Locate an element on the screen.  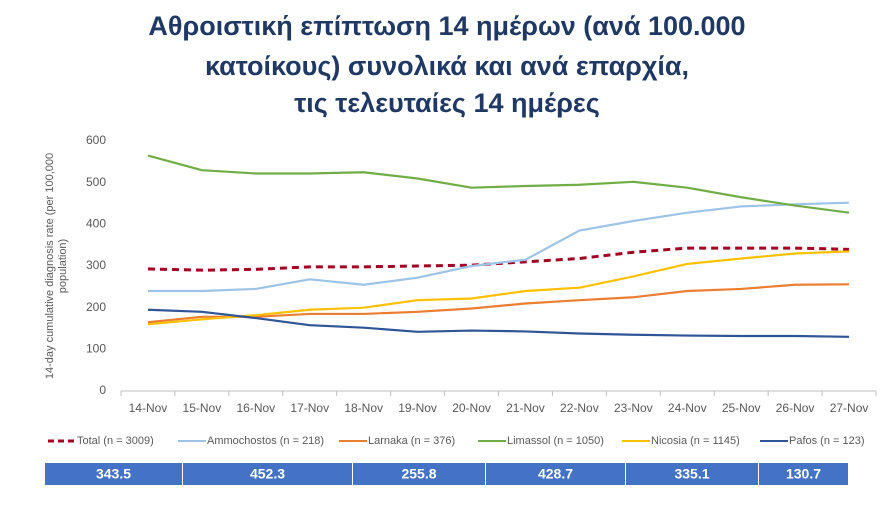
x-tick-label: 22-Nov is located at coordinates (579, 408).